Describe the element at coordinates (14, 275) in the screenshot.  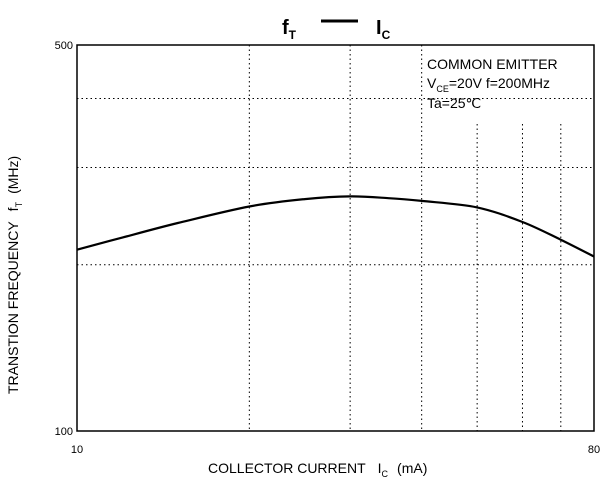
I see `y-axis-label: TRANSTION FREQUENCYfT(MHz)` at that location.